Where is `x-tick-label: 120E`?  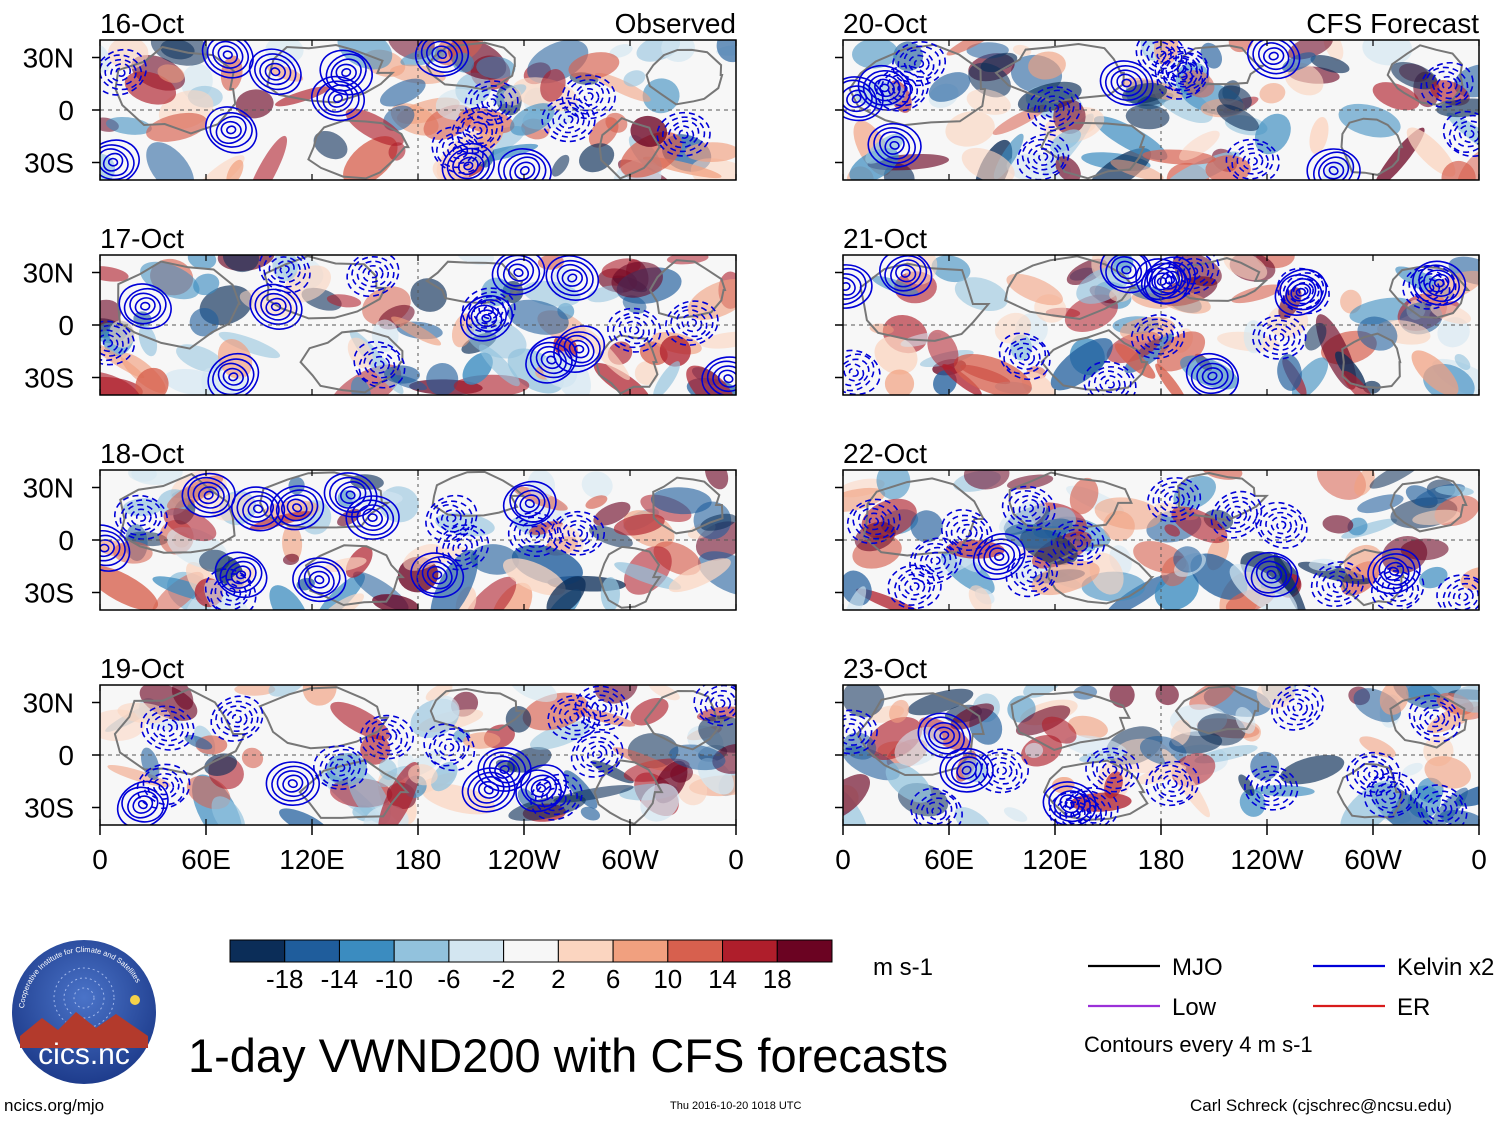 x-tick-label: 120E is located at coordinates (1054, 859).